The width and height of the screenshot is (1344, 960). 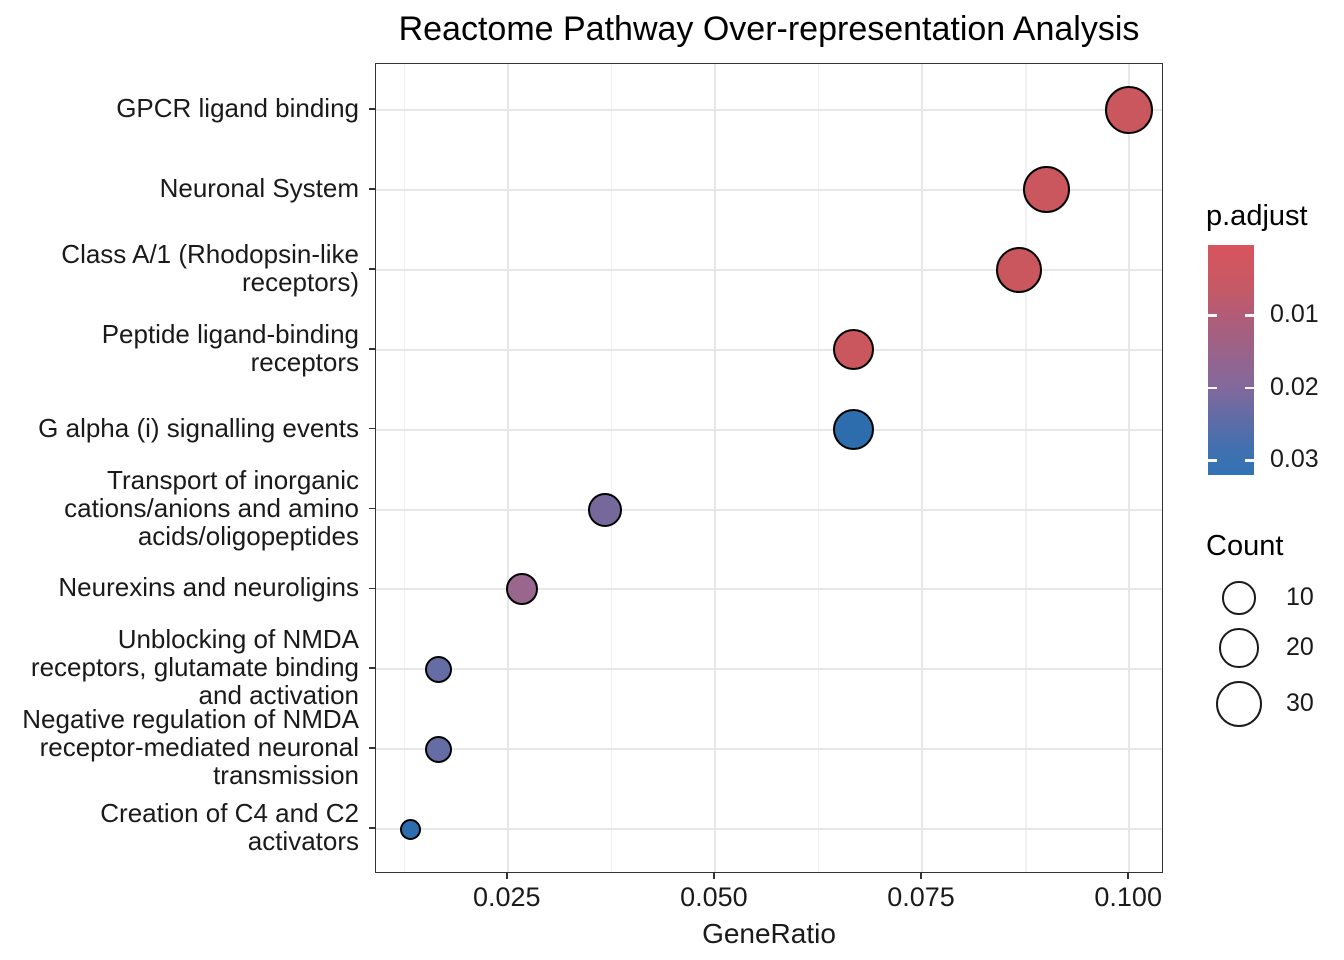 I want to click on y-axis-label-line: Class A/1 (Rhodopsin-like, so click(x=210, y=253).